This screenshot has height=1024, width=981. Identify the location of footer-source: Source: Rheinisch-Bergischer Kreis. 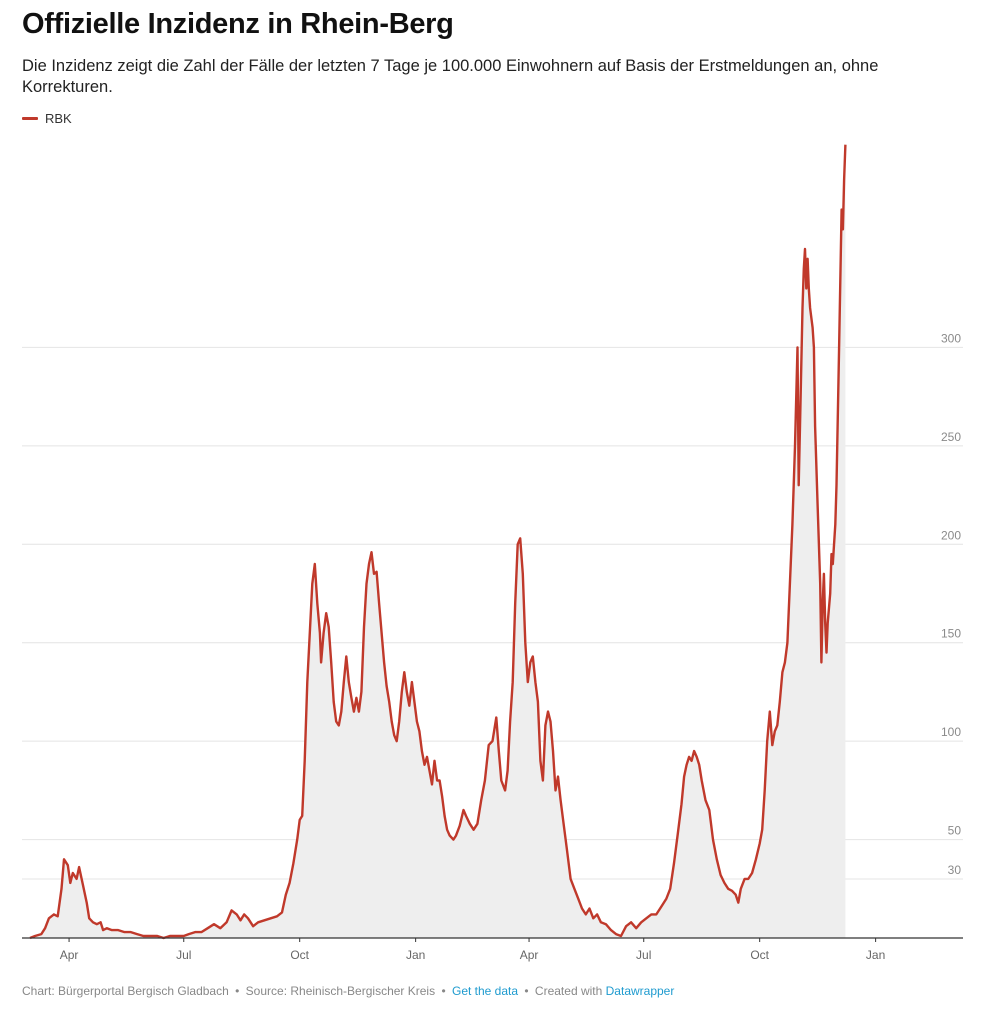
(340, 991).